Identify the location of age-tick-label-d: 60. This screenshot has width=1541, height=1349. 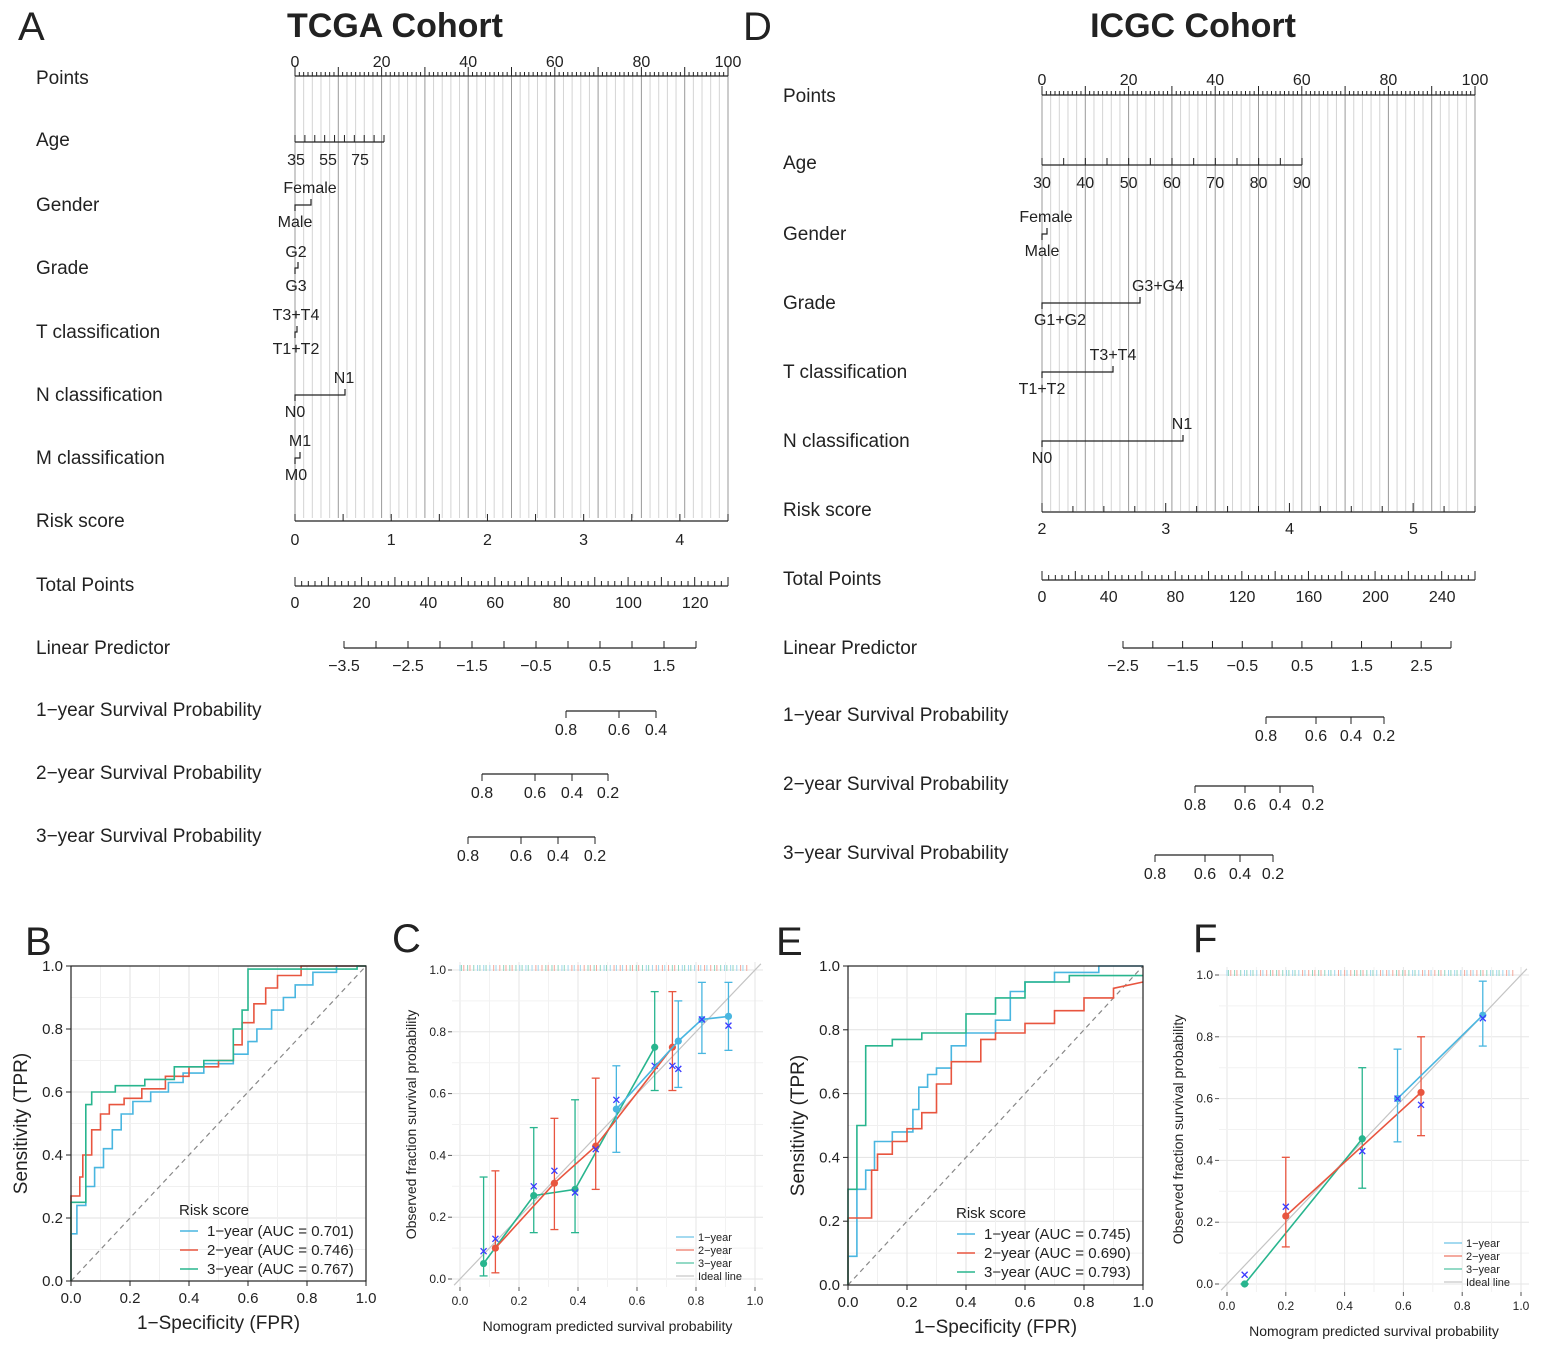
(1172, 183).